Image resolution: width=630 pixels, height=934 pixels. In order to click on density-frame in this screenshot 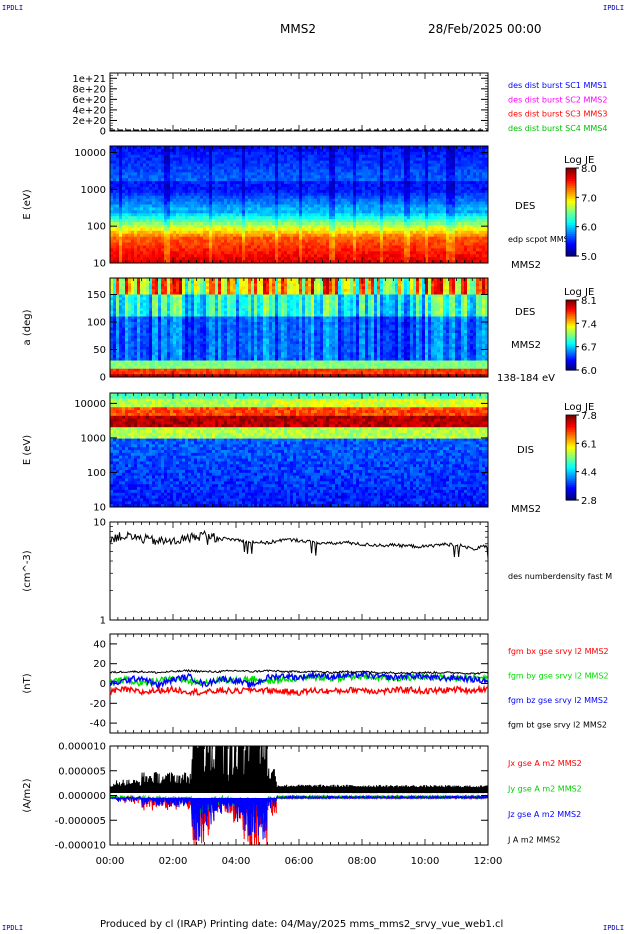, I will do `click(299, 571)`.